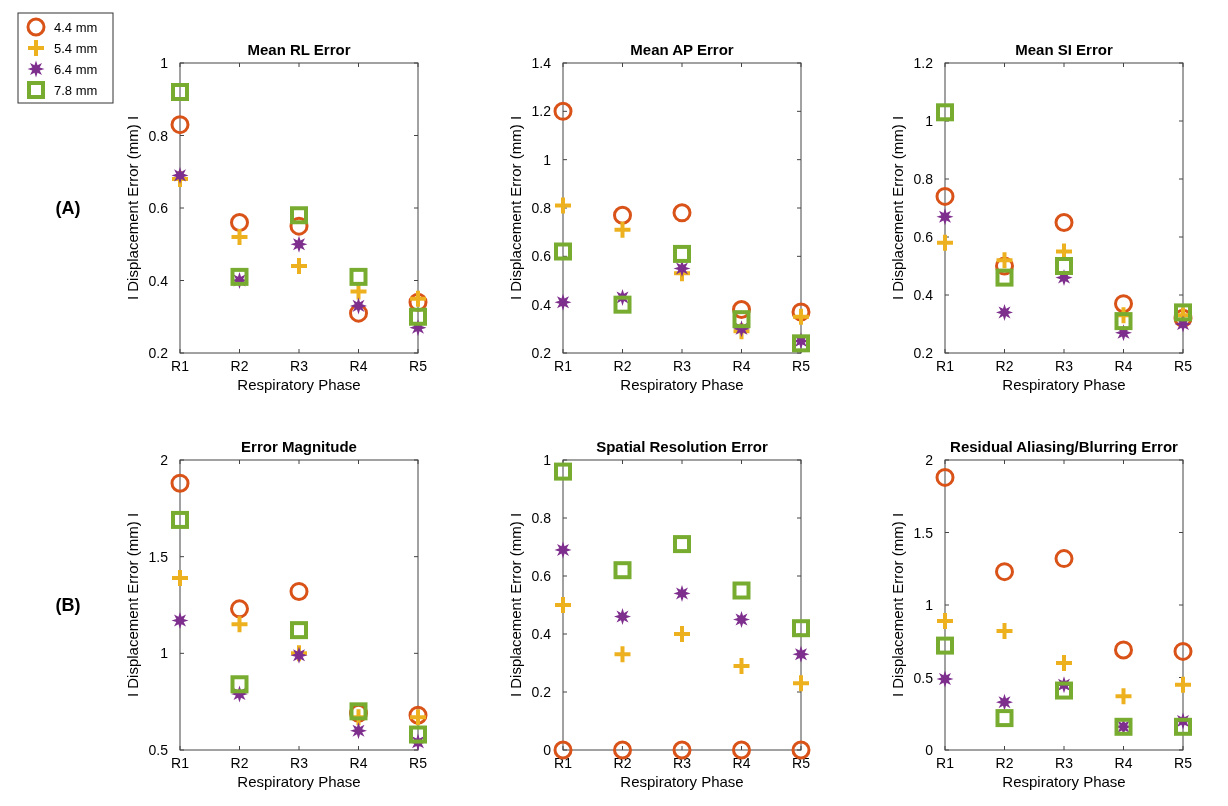 This screenshot has height=806, width=1228. What do you see at coordinates (299, 446) in the screenshot?
I see `chart-title: Error Magnitude` at bounding box center [299, 446].